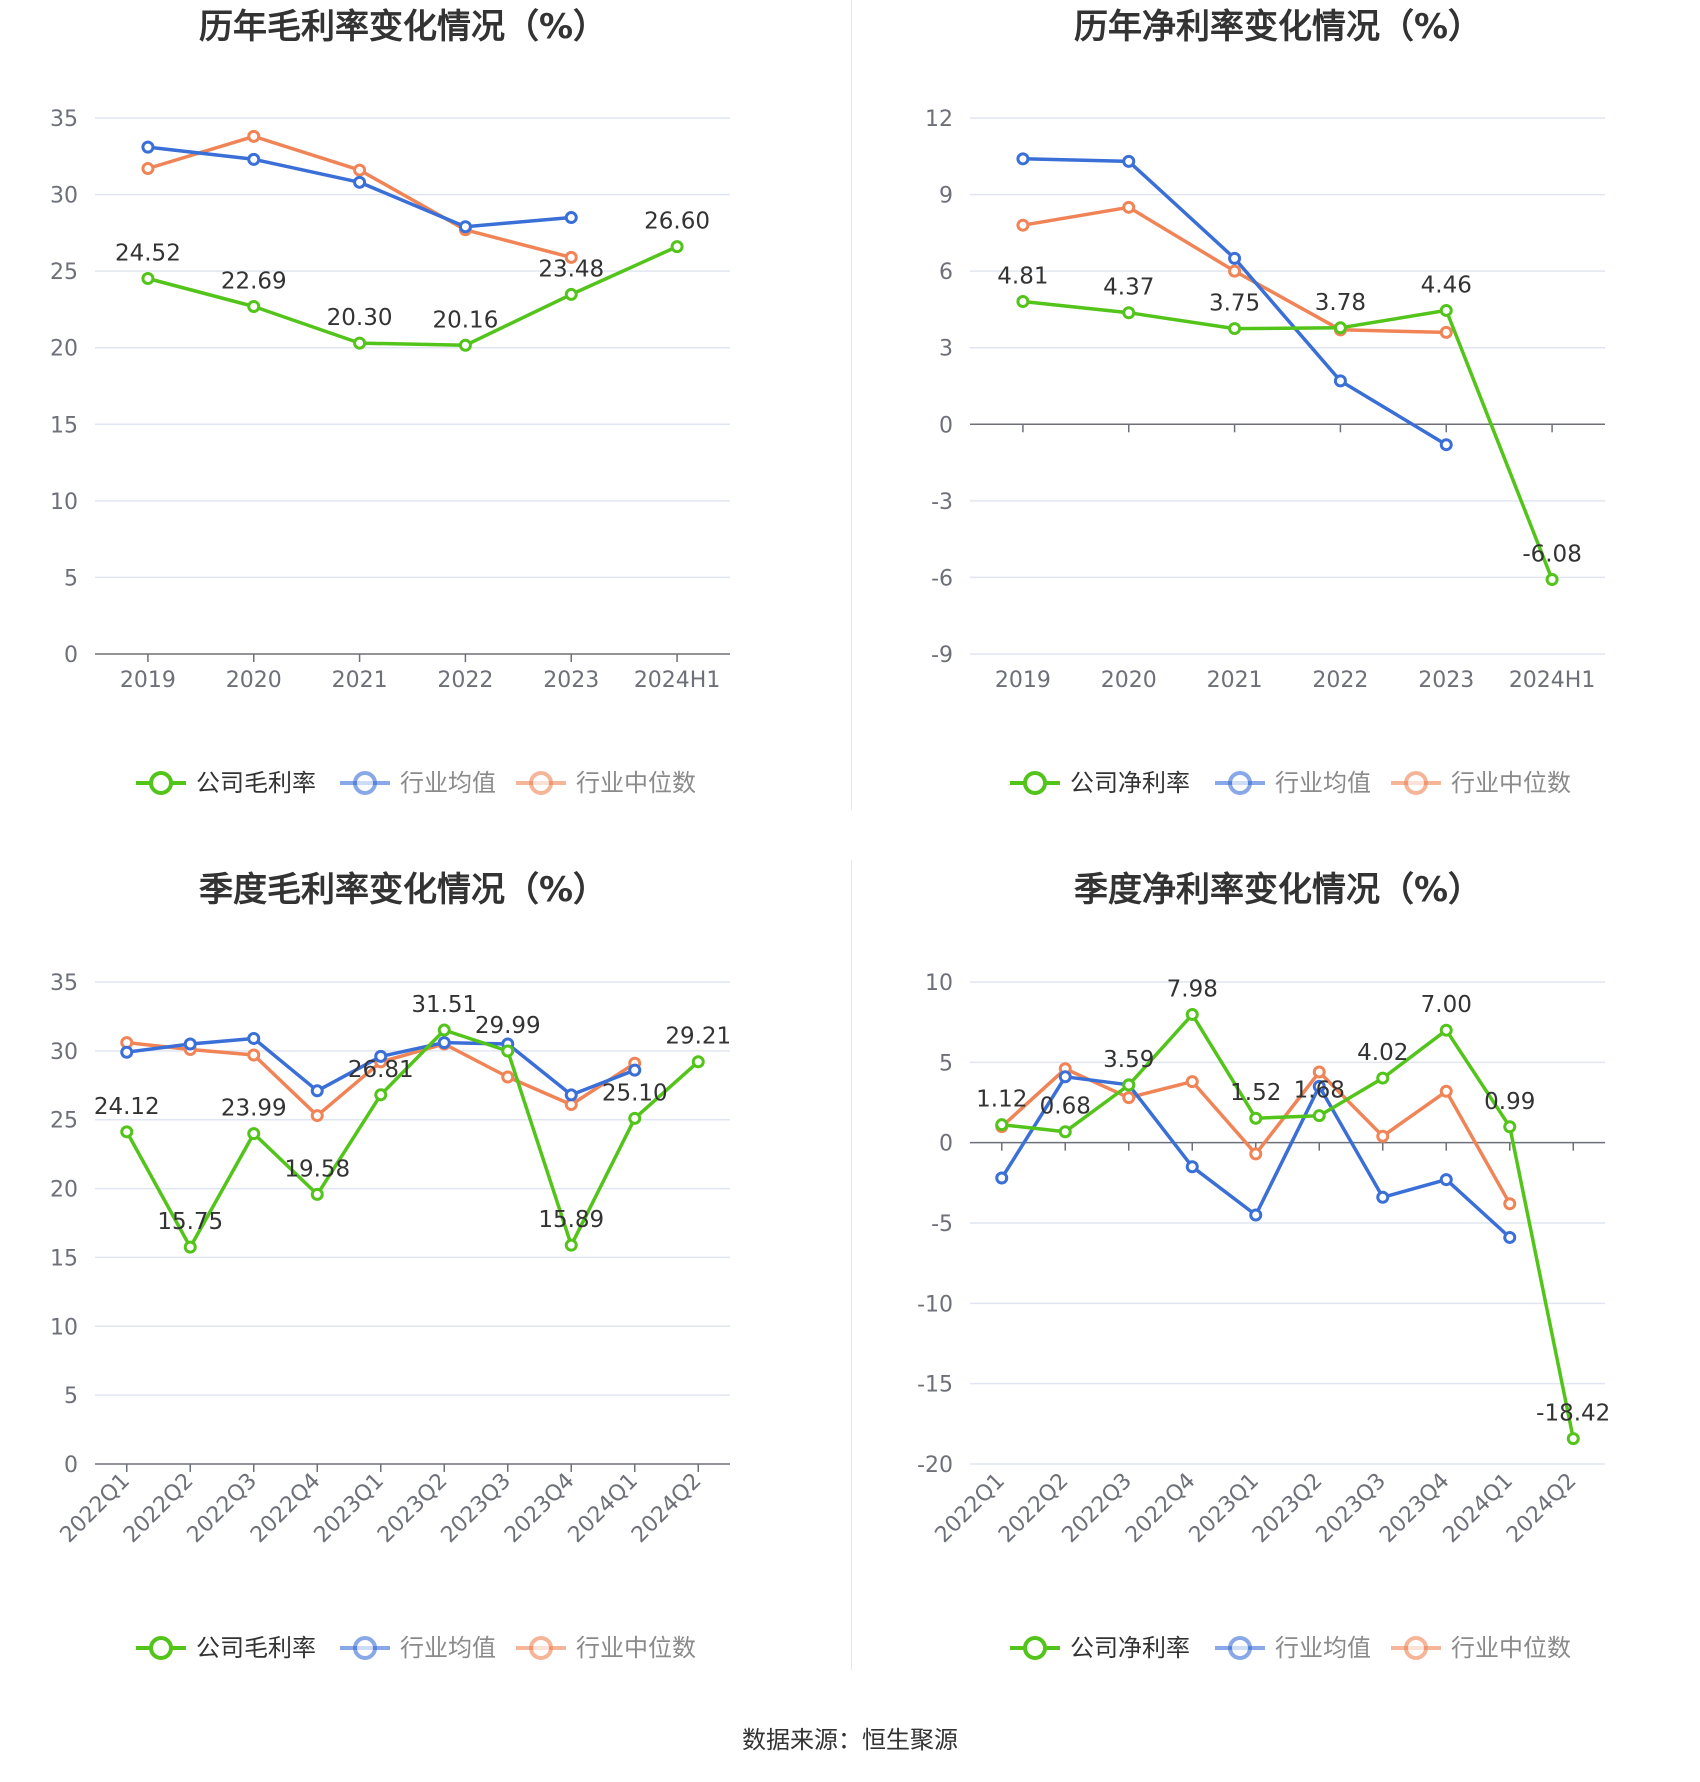 Image resolution: width=1700 pixels, height=1782 pixels. Describe the element at coordinates (698, 1037) in the screenshot. I see `data-label: 29.21` at that location.